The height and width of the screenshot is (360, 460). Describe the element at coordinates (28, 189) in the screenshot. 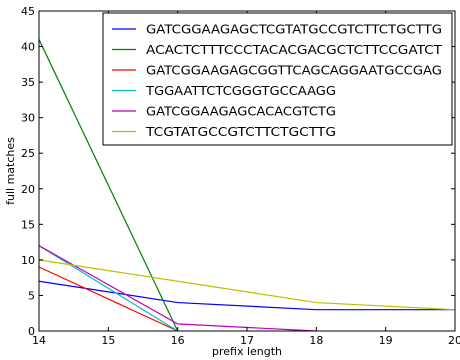

I see `y-tick-label: 20` at that location.